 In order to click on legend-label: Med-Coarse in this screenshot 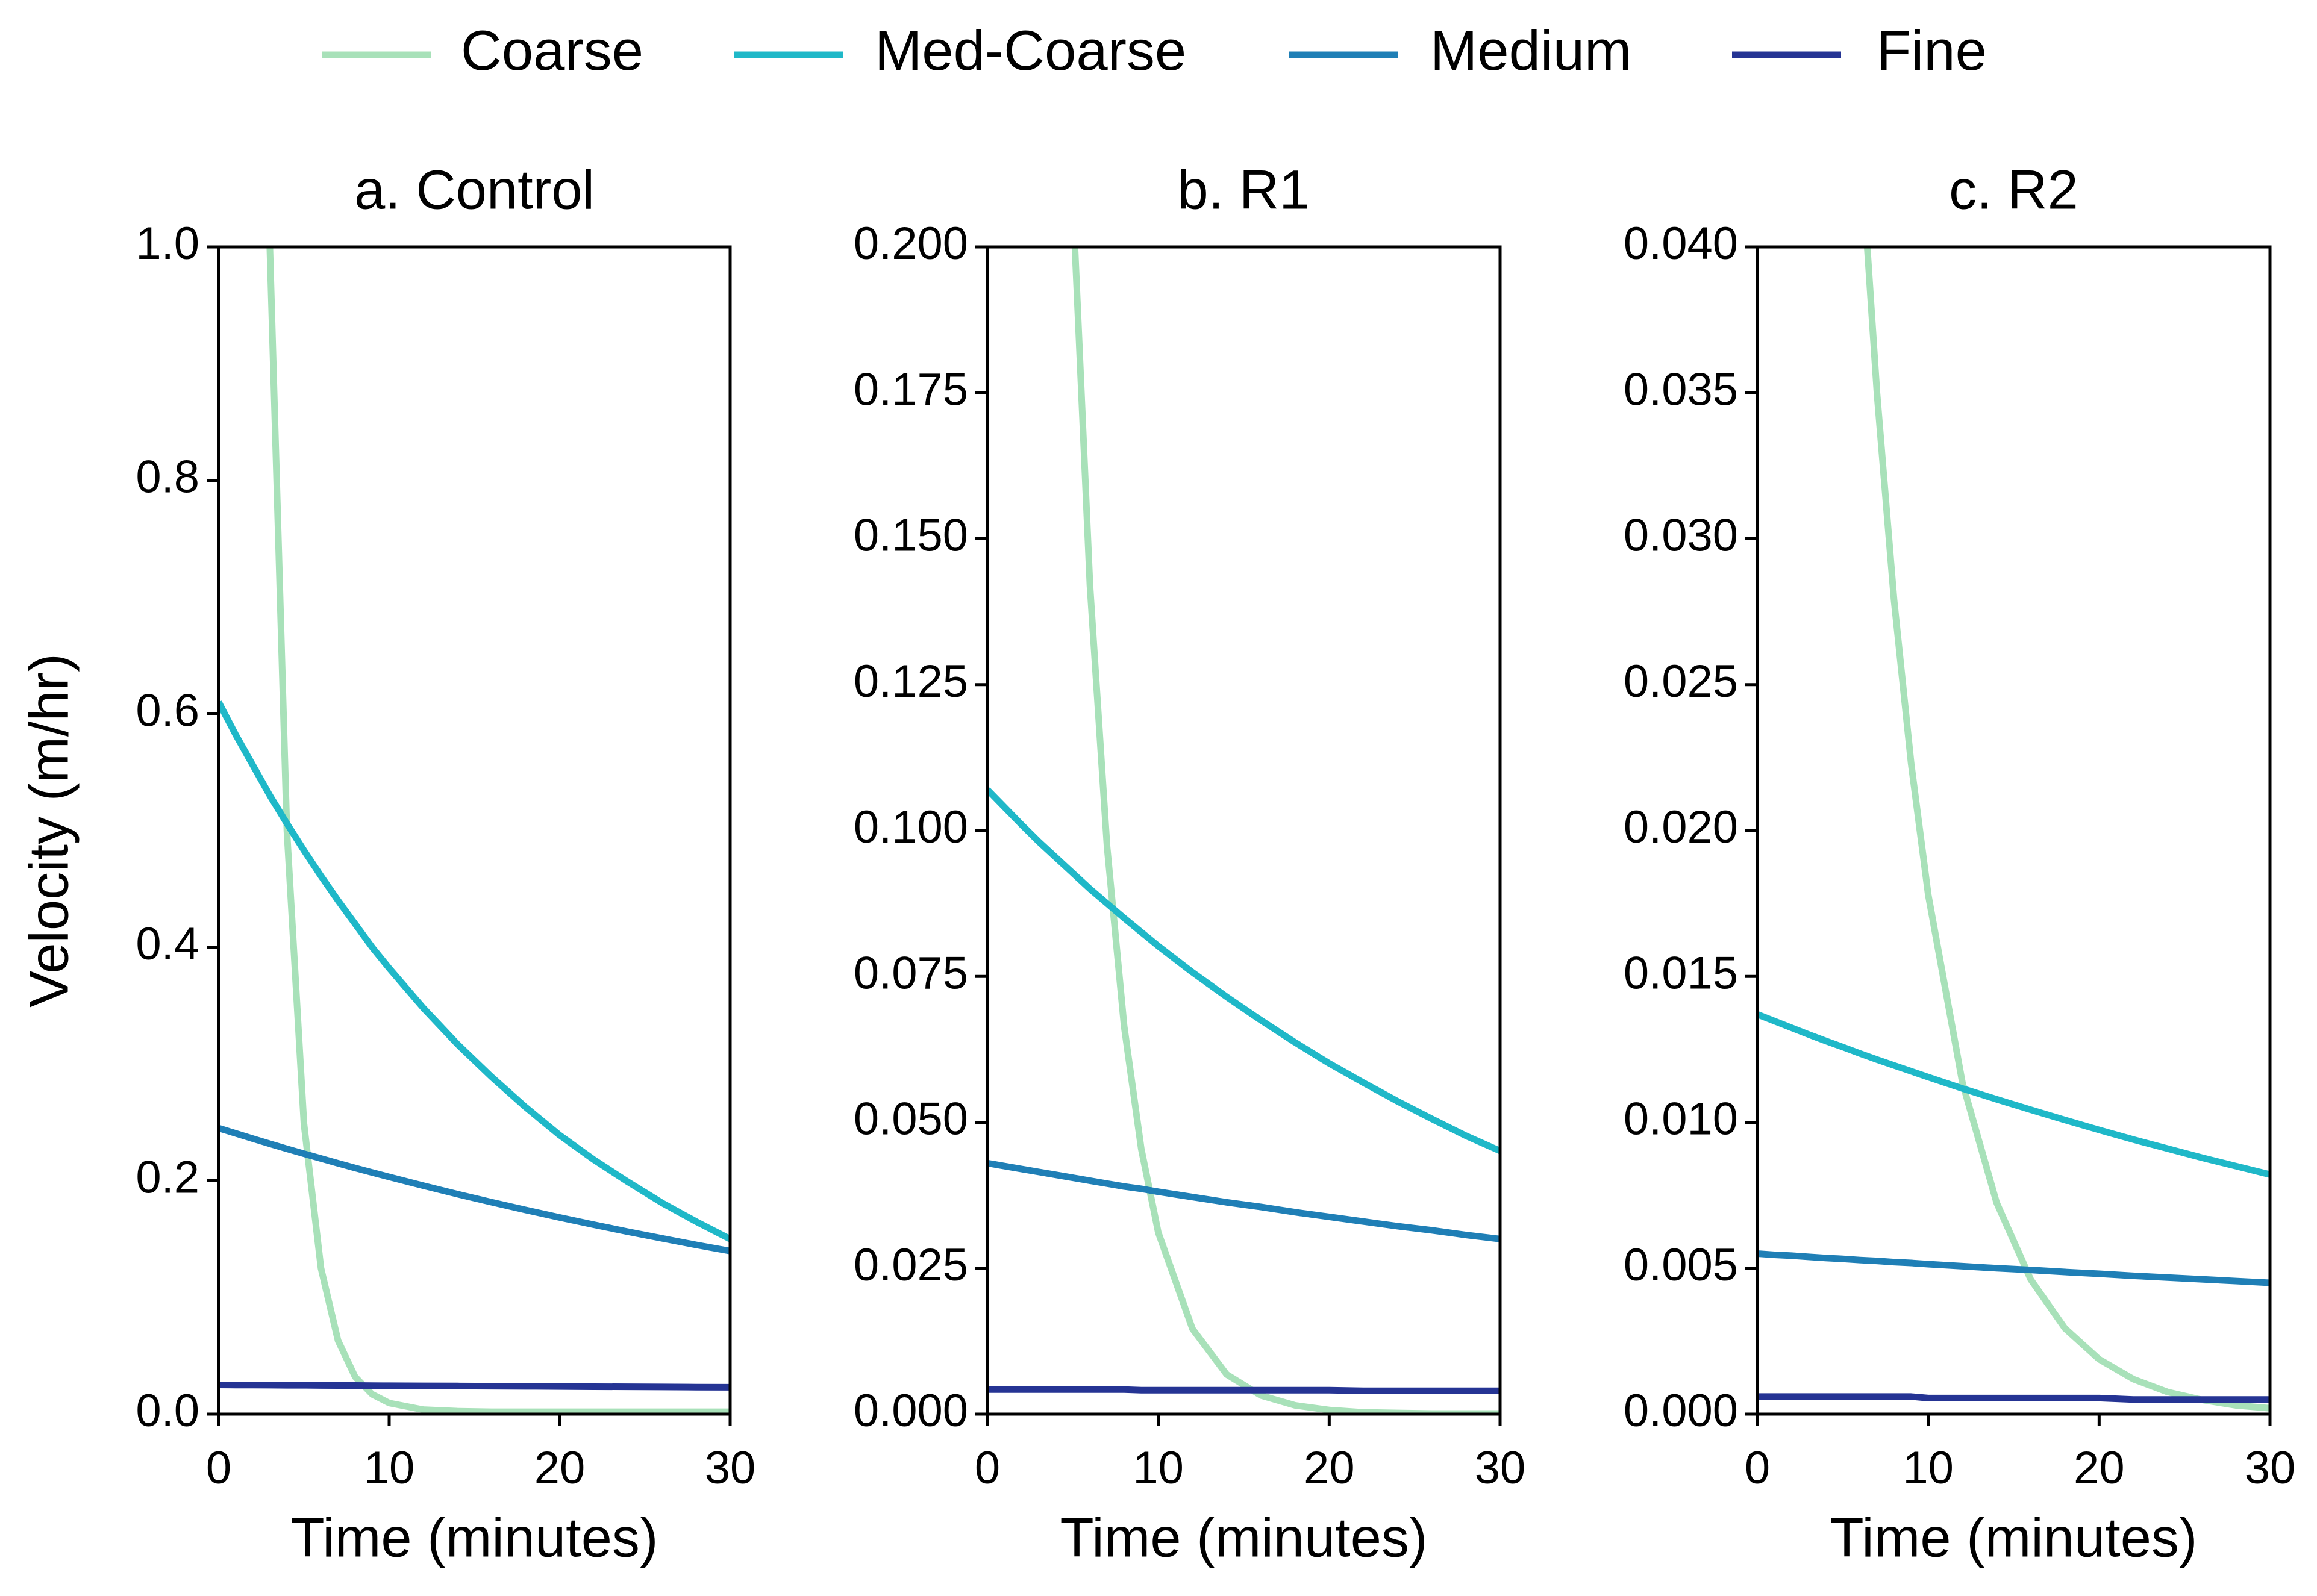, I will do `click(1030, 51)`.